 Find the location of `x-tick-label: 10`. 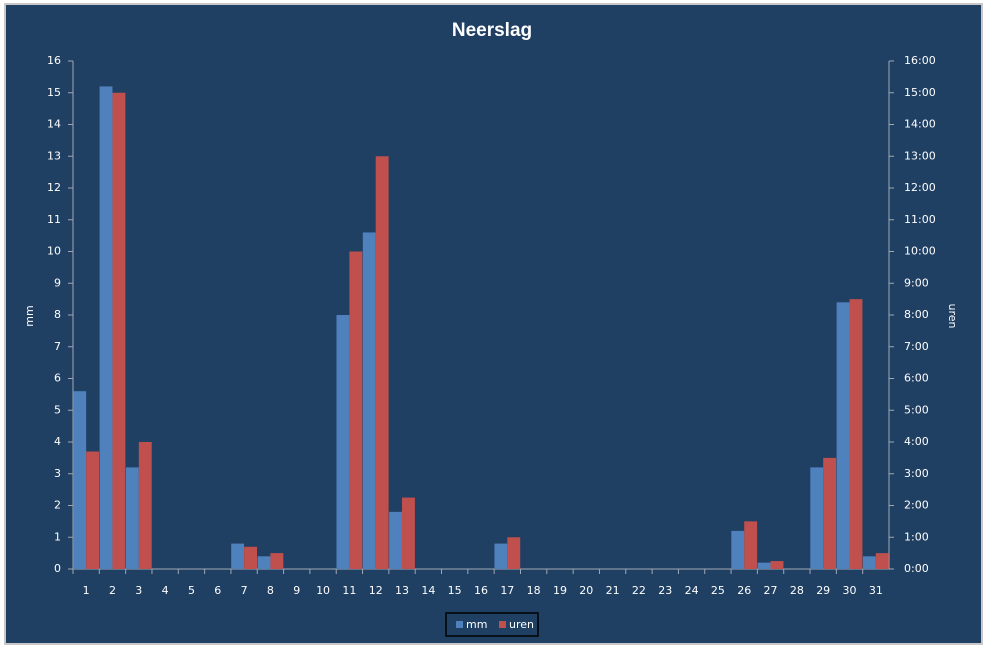

x-tick-label: 10 is located at coordinates (323, 590).